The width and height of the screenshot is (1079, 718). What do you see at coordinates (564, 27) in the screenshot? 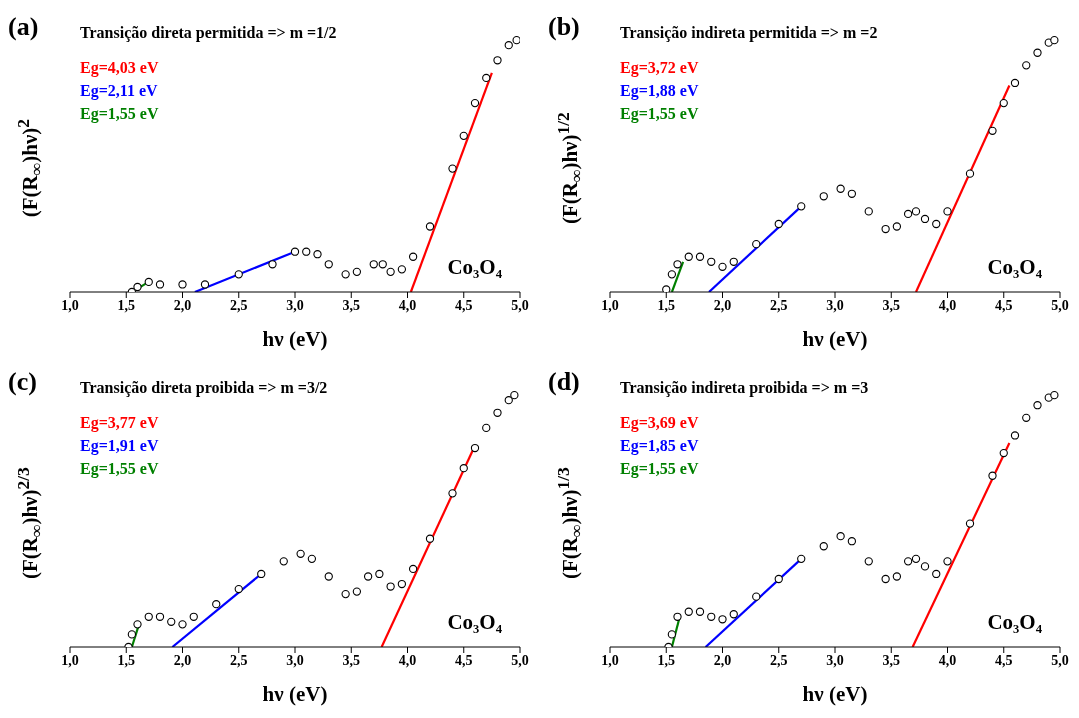
I see `text: (b)` at bounding box center [564, 27].